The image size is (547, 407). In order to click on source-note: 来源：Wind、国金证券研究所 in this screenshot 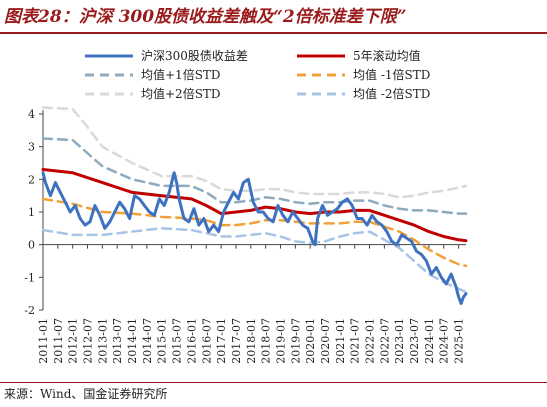, I will do `click(86, 394)`.